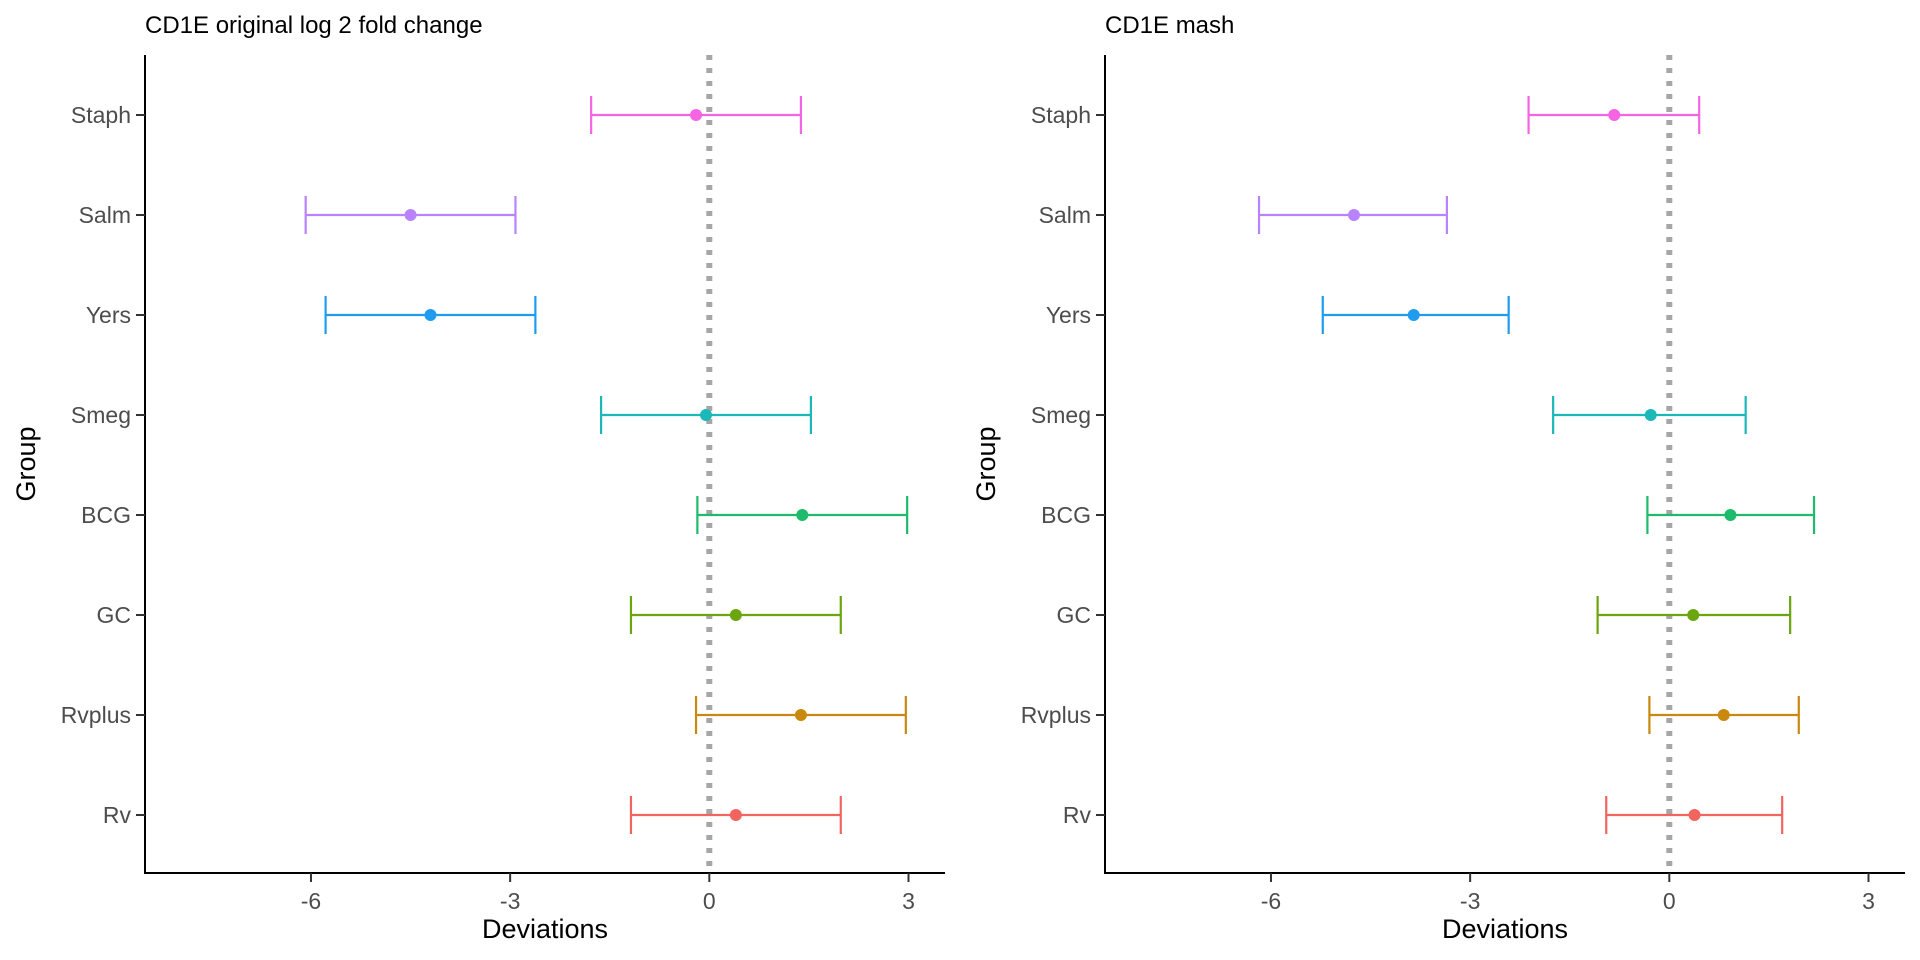 The image size is (1920, 960). Describe the element at coordinates (314, 25) in the screenshot. I see `panel-title: CD1E original log 2 fold change` at that location.